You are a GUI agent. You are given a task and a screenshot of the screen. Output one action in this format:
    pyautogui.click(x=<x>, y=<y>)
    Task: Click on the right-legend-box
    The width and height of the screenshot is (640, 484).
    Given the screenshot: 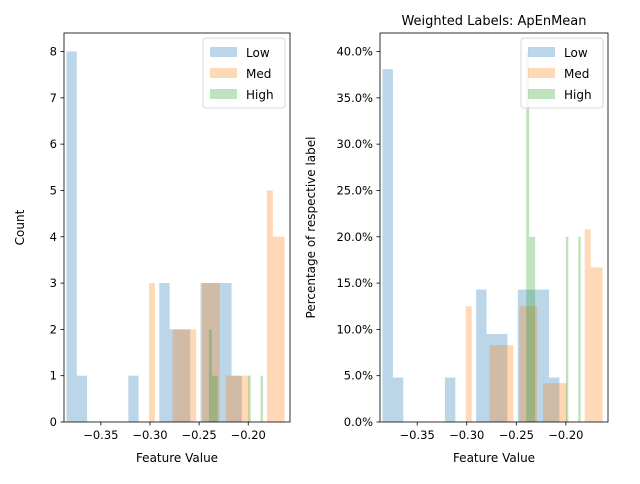 What is the action you would take?
    pyautogui.click(x=562, y=73)
    